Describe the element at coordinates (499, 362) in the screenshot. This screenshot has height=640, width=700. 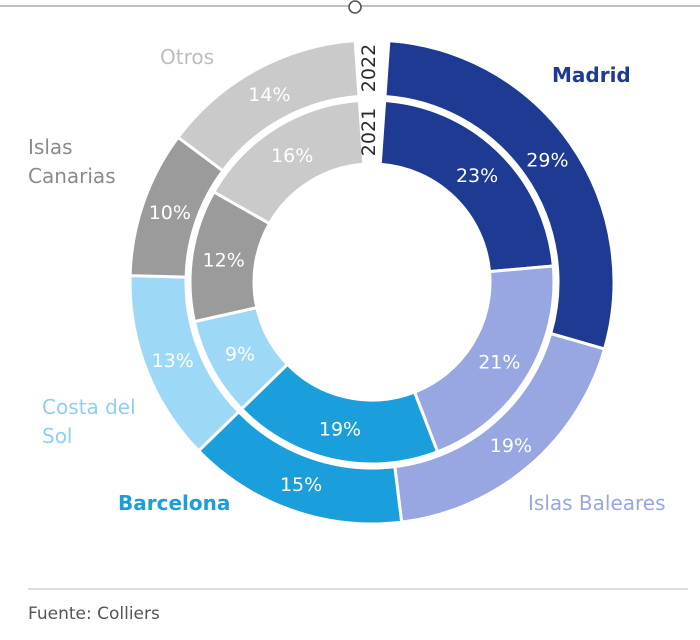
I see `value-label-2021-islas-baleares: 21%` at that location.